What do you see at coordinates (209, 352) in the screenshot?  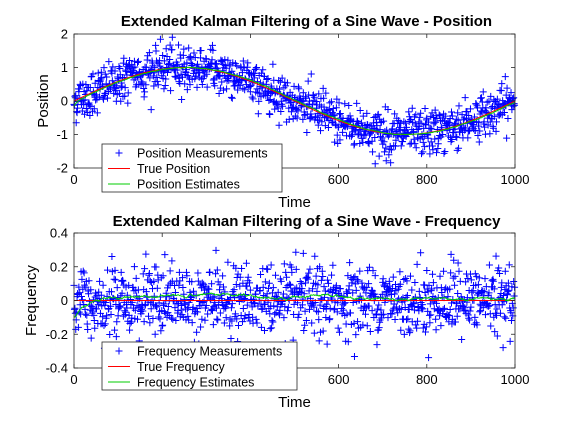 I see `legend-label: Frequency Measurements` at bounding box center [209, 352].